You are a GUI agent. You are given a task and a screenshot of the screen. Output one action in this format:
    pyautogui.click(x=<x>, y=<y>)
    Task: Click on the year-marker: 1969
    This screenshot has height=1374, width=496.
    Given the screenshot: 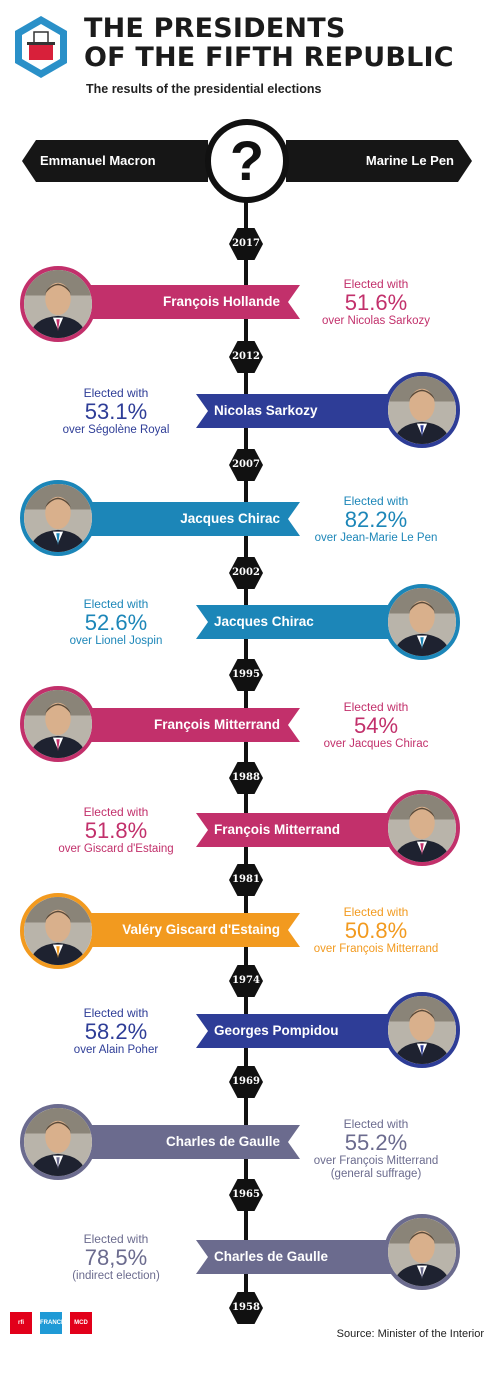 What is the action you would take?
    pyautogui.click(x=246, y=1082)
    